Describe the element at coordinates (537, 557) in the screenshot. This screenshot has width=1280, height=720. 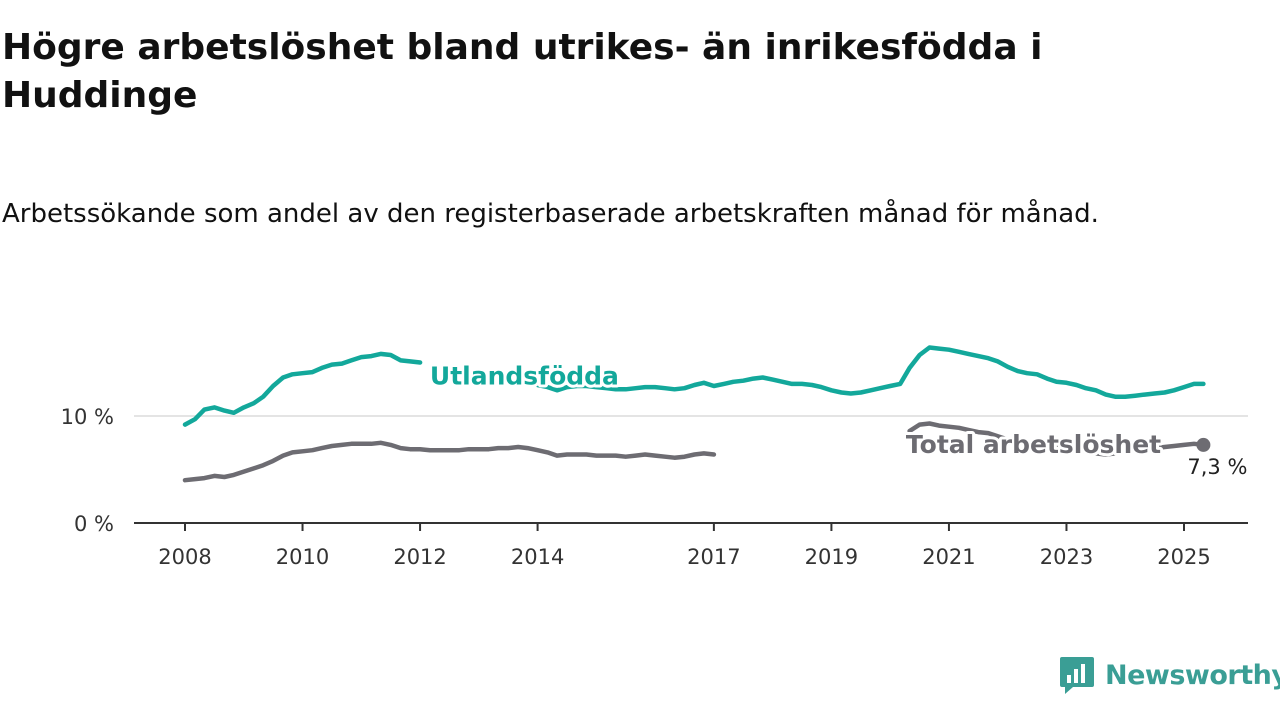
I see `x-tick-label: 2014` at that location.